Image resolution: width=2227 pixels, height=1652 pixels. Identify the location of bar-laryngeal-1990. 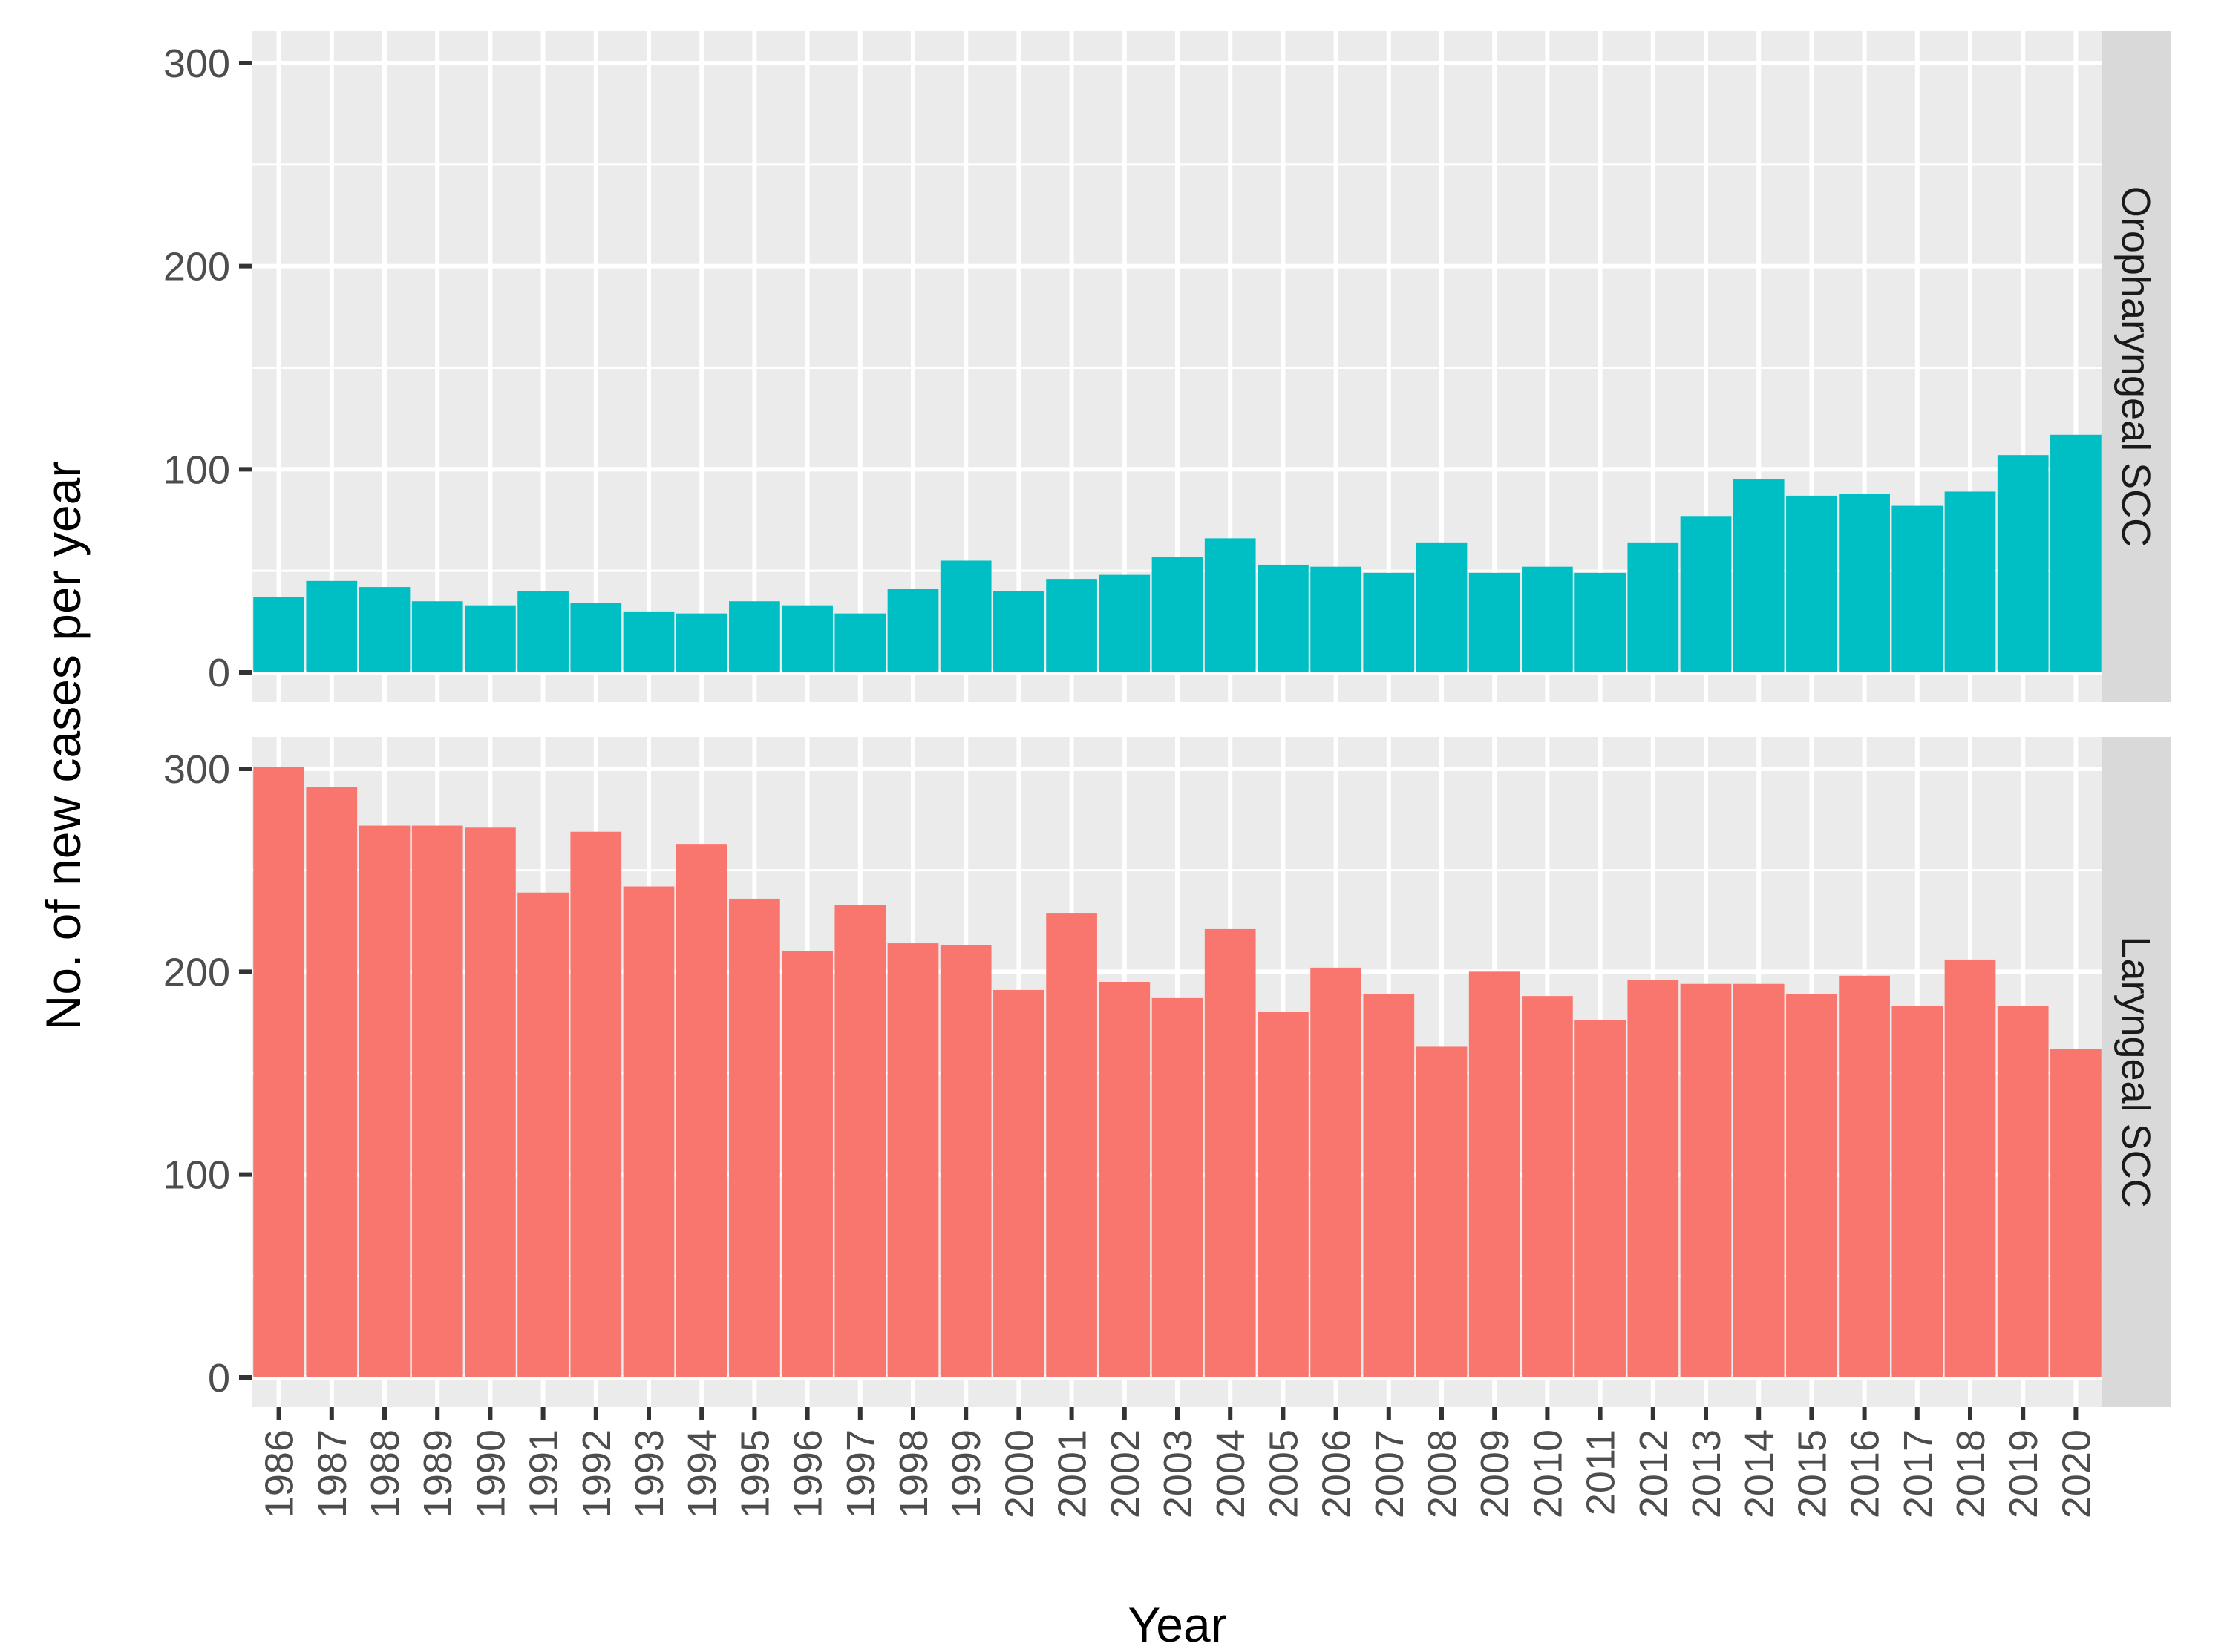
(490, 1102).